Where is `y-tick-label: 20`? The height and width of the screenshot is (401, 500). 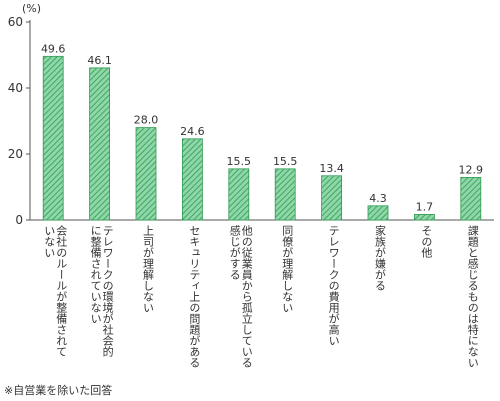
y-tick-label: 20 is located at coordinates (15, 154).